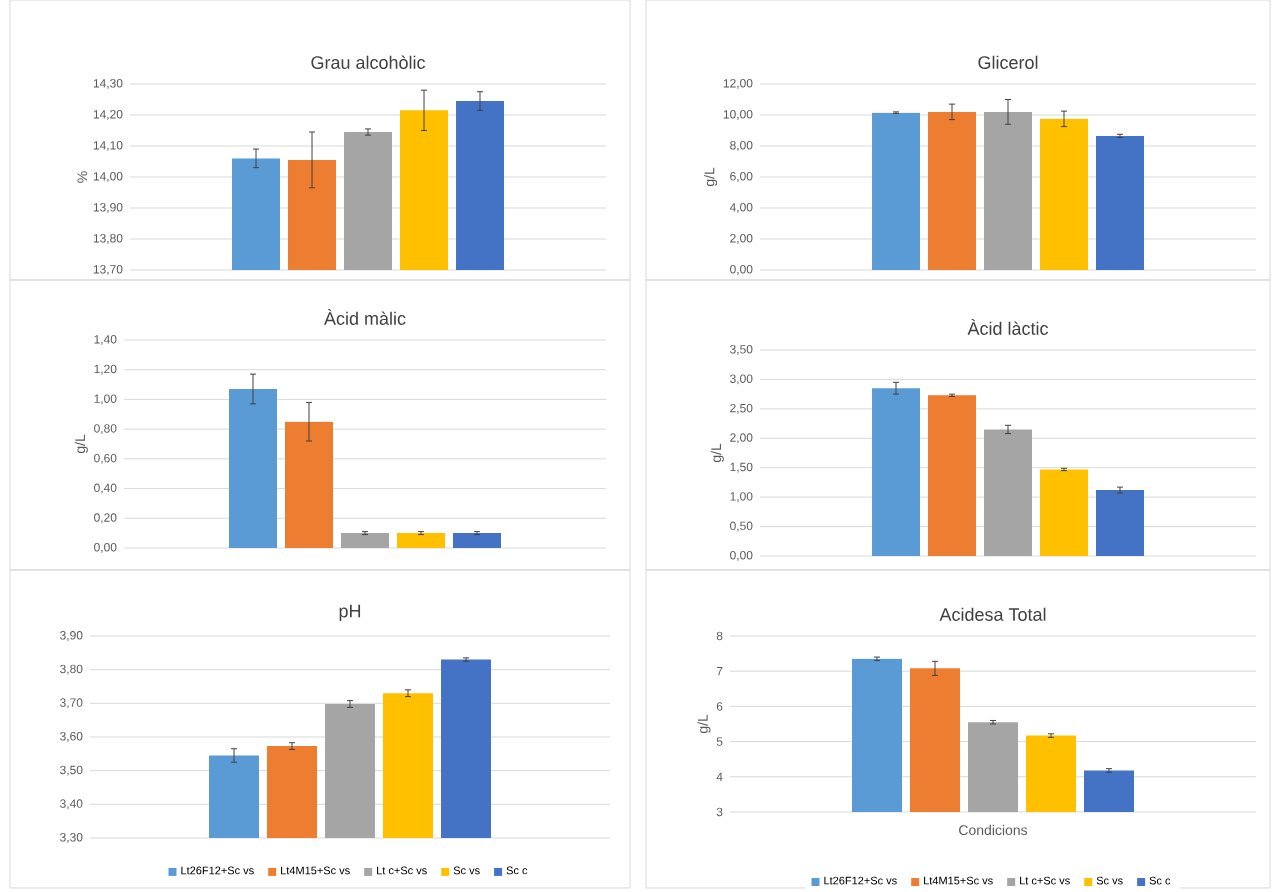  Describe the element at coordinates (350, 612) in the screenshot. I see `chart-title: pH` at that location.